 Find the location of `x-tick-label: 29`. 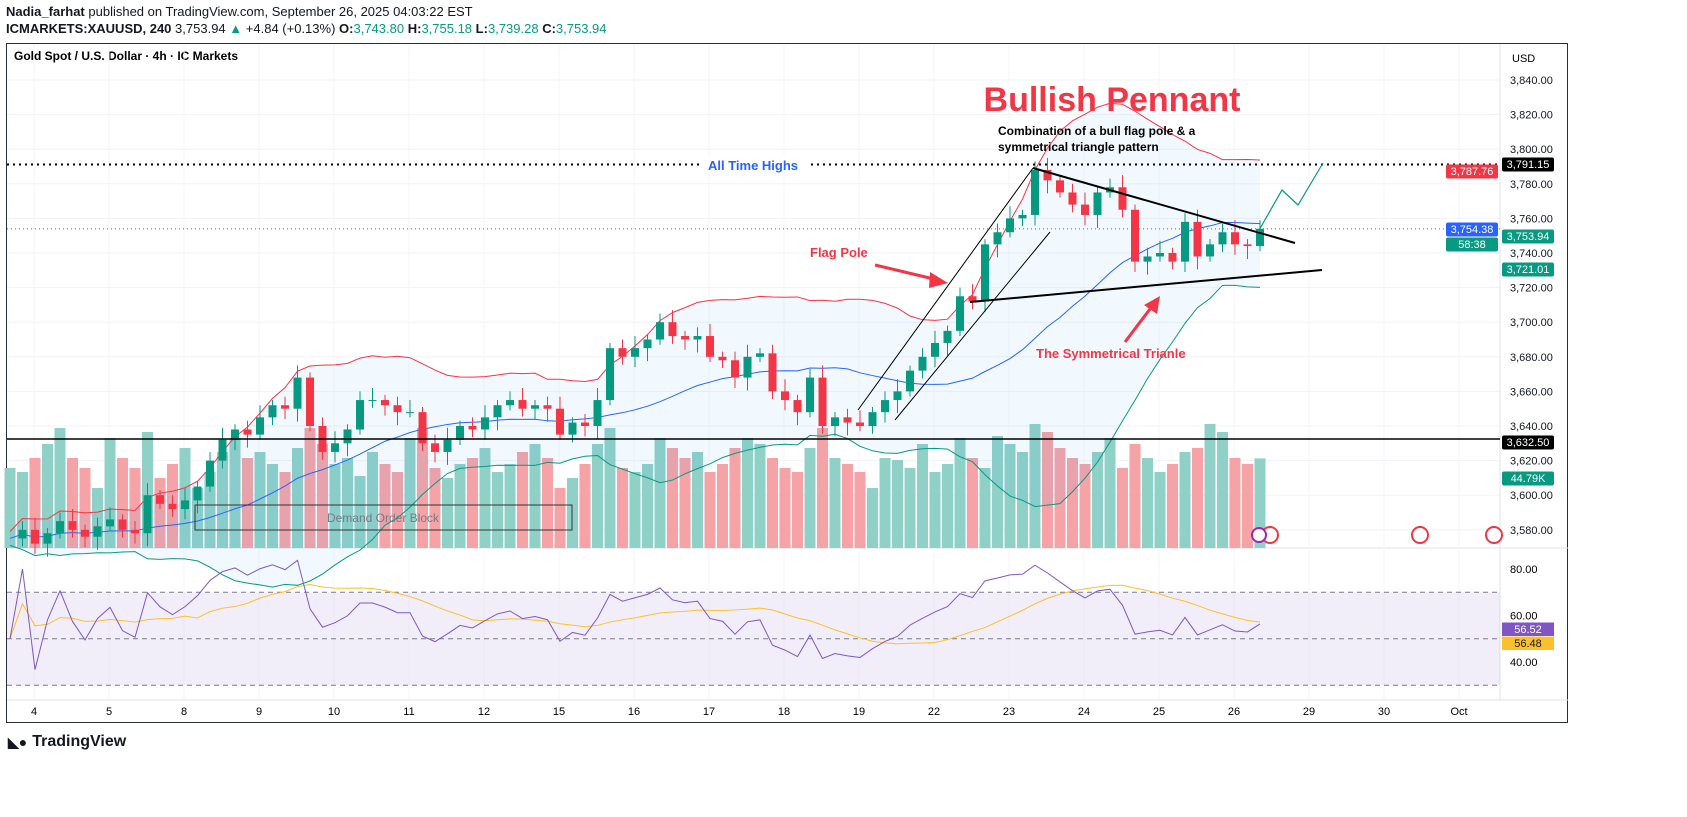

x-tick-label: 29 is located at coordinates (1309, 712).